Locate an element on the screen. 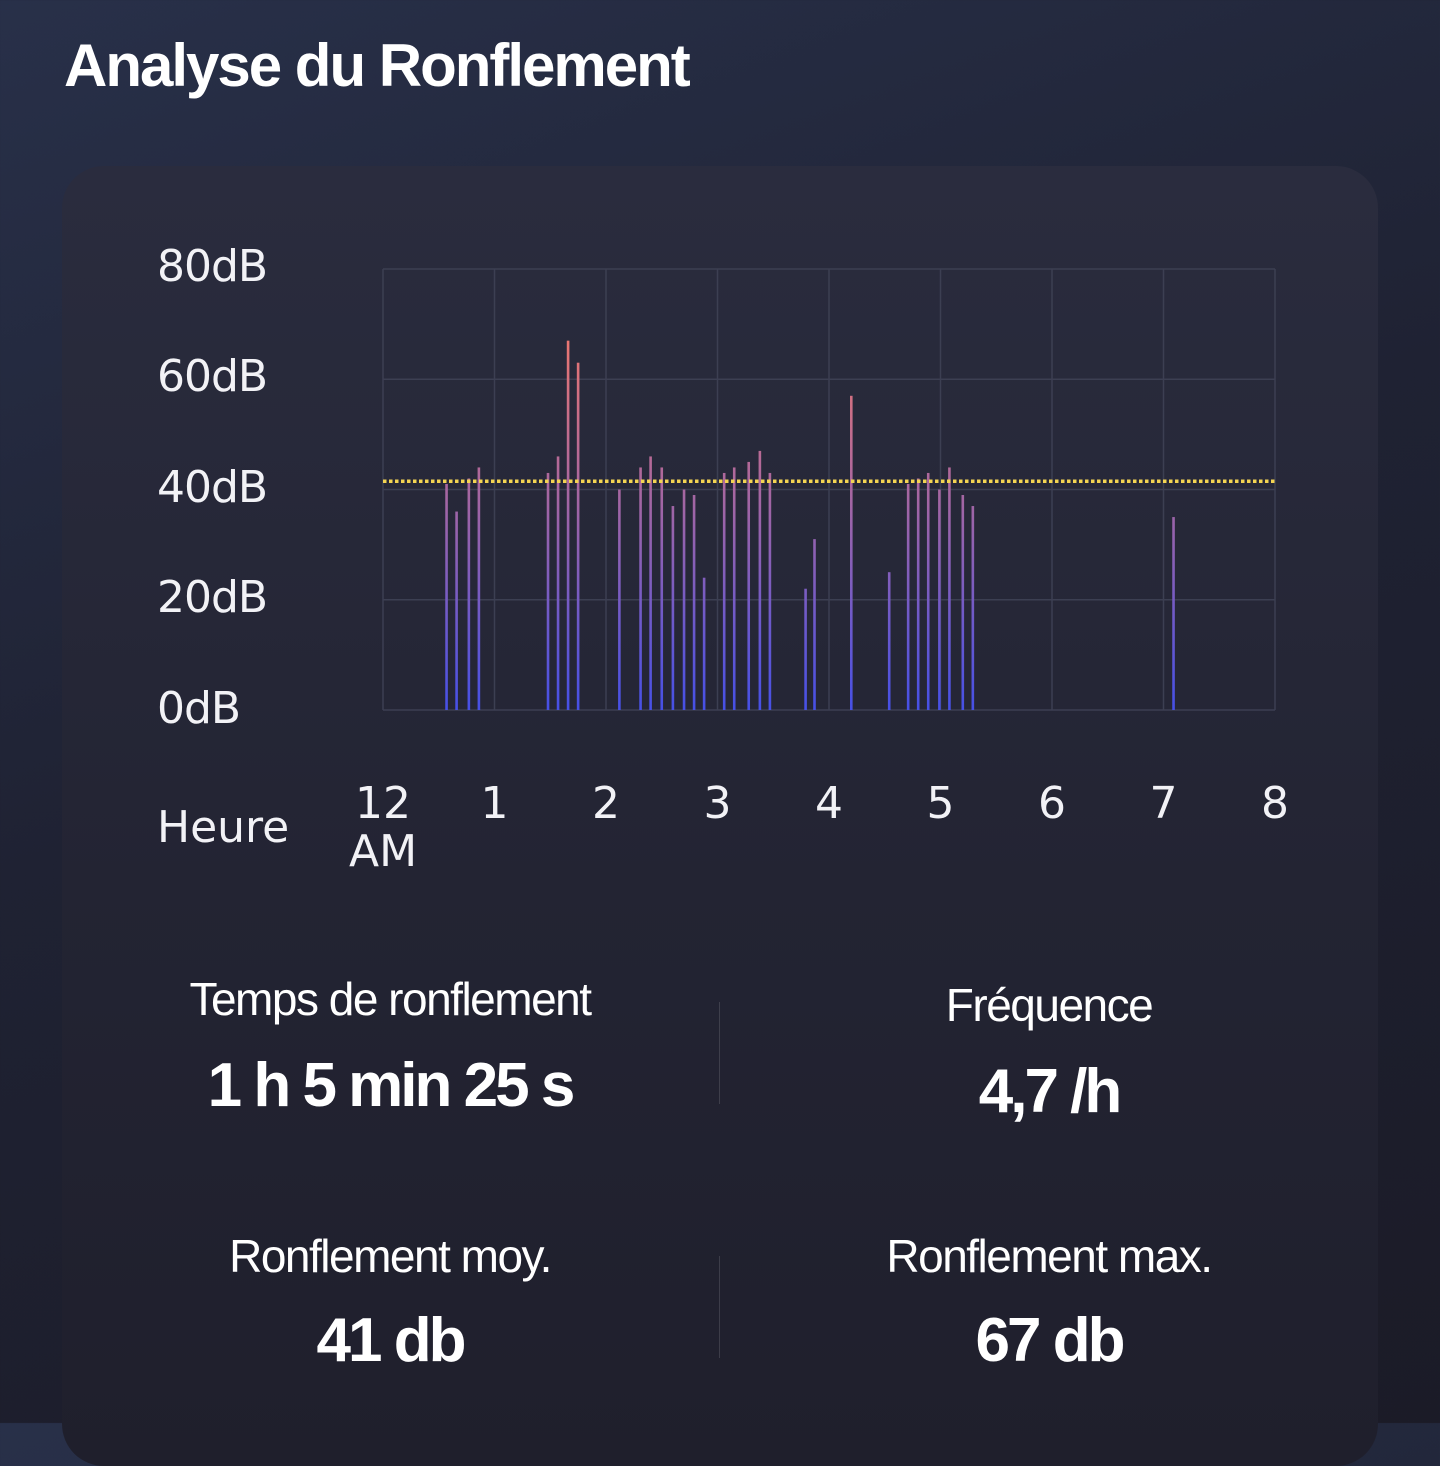  page-title: Analyse du Ronflement is located at coordinates (377, 65).